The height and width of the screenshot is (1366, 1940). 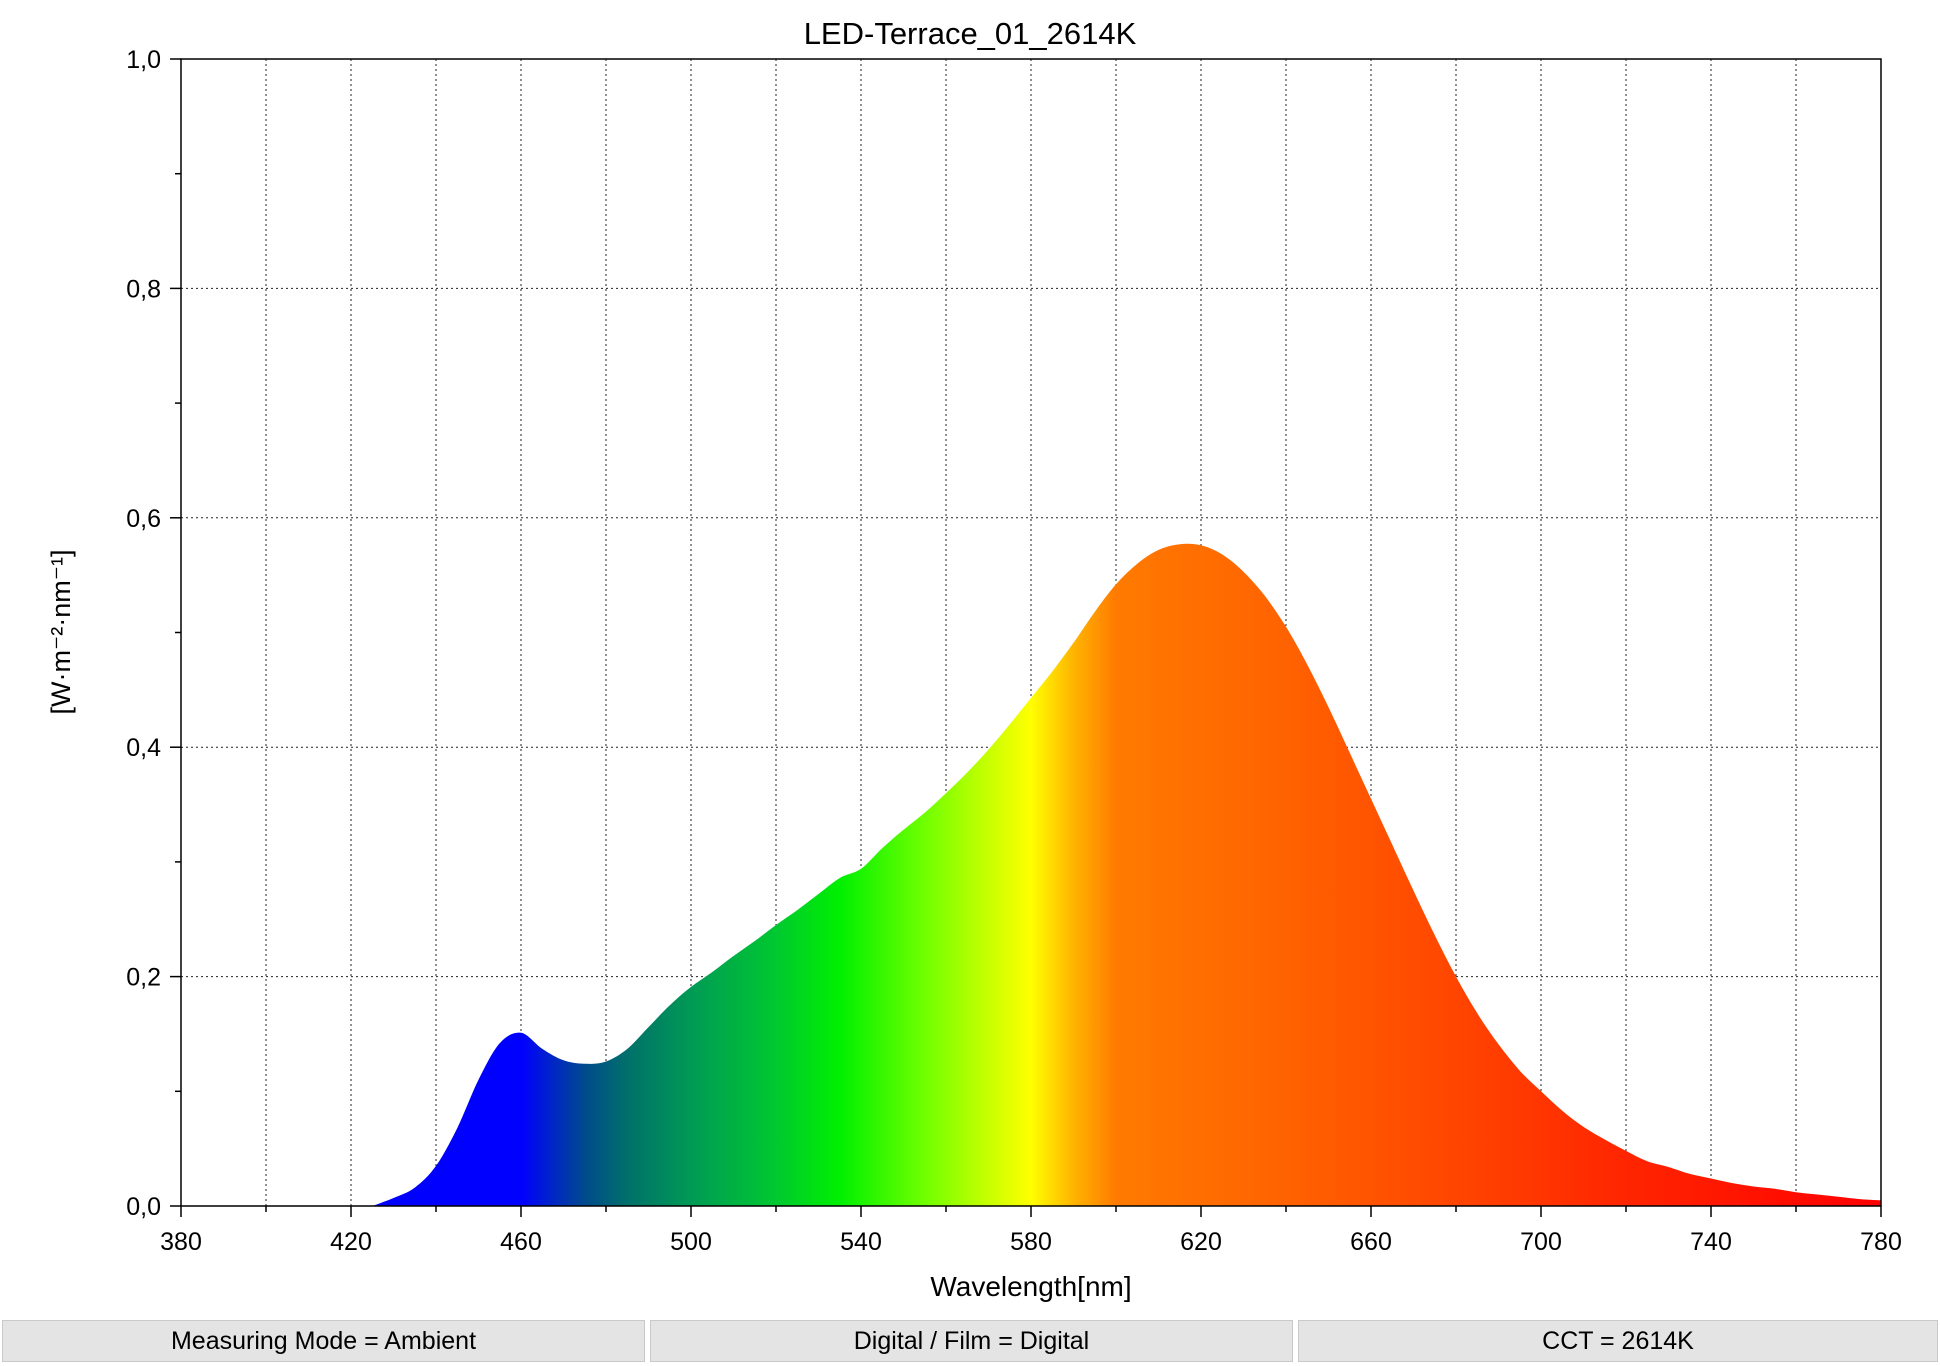 What do you see at coordinates (351, 1242) in the screenshot?
I see `x-tick-label: 420` at bounding box center [351, 1242].